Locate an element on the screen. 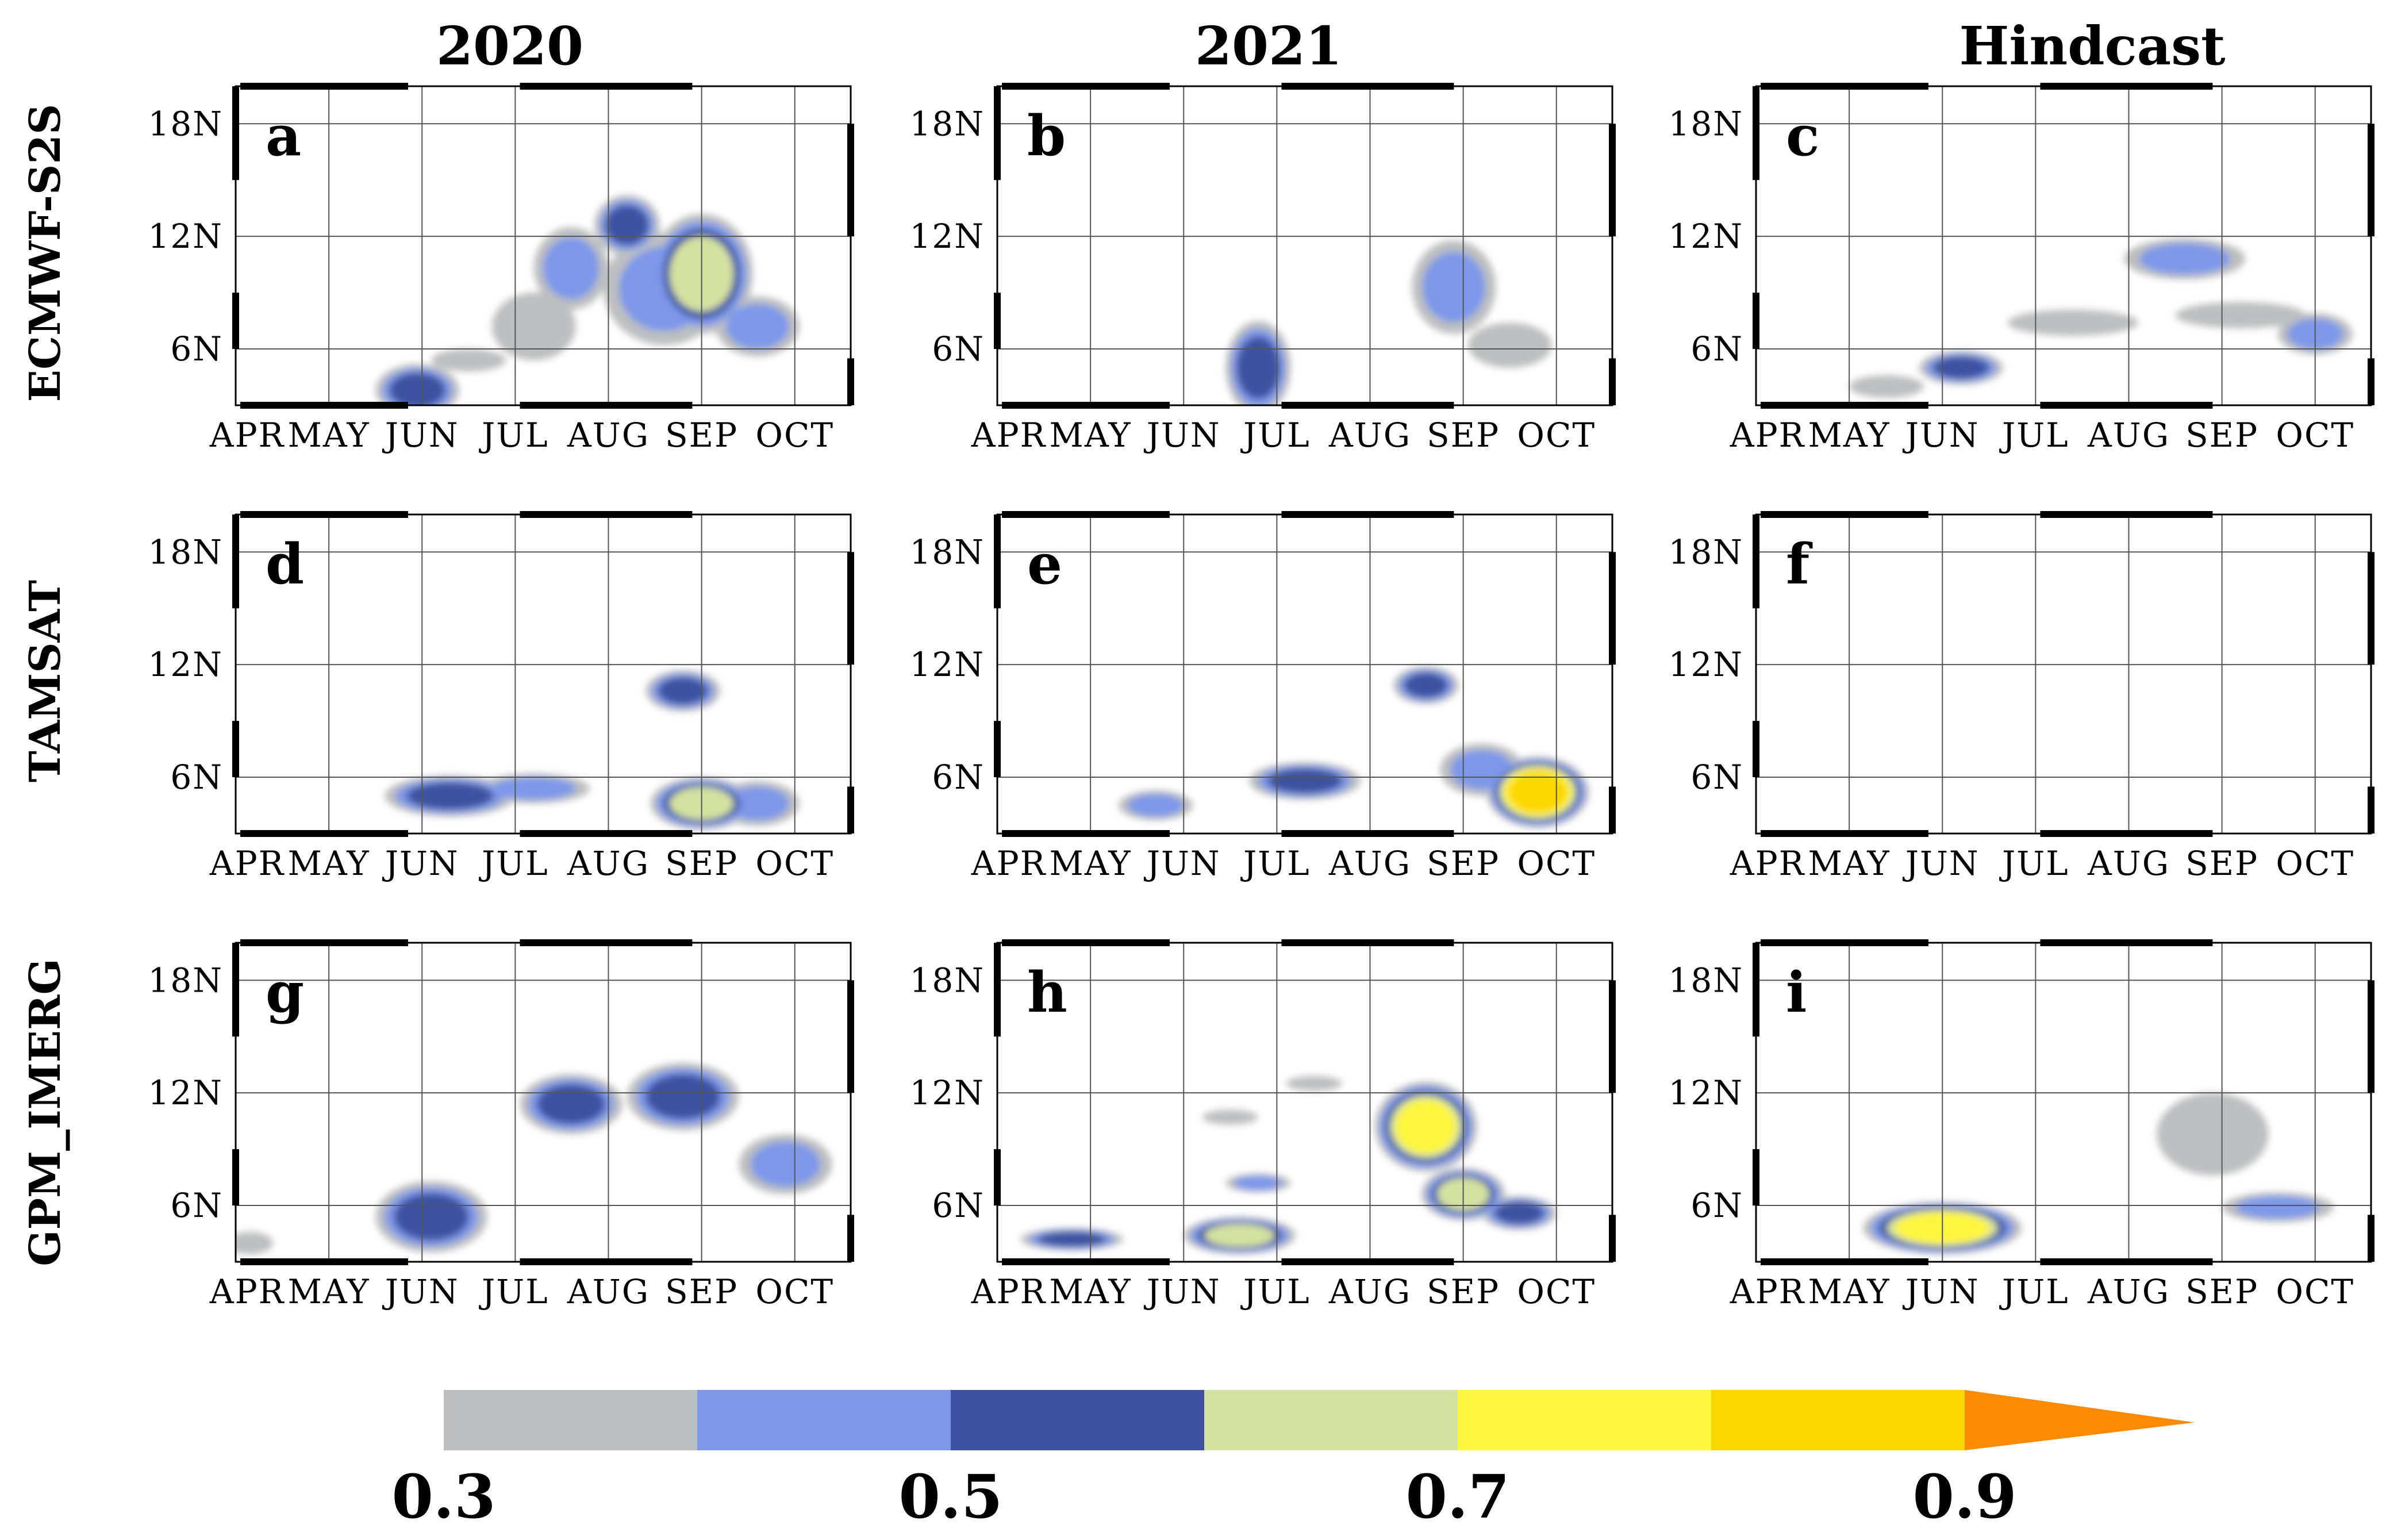 This screenshot has height=1540, width=2386. panel-a-ytick-12n: 12N is located at coordinates (185, 236).